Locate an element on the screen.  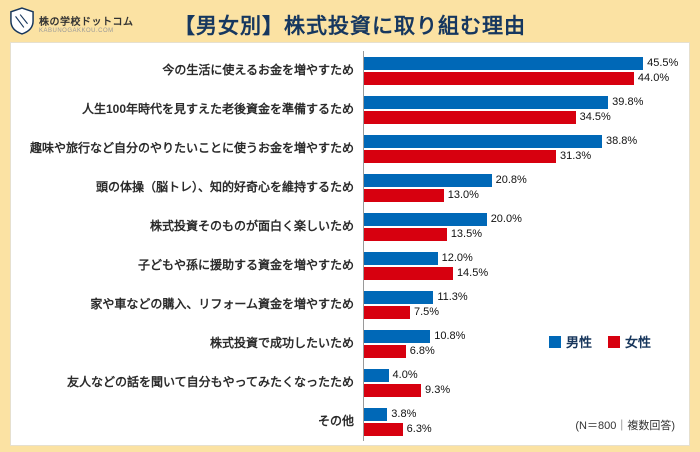
bar-group: 11.3% 7.5% is located at coordinates (523, 304).